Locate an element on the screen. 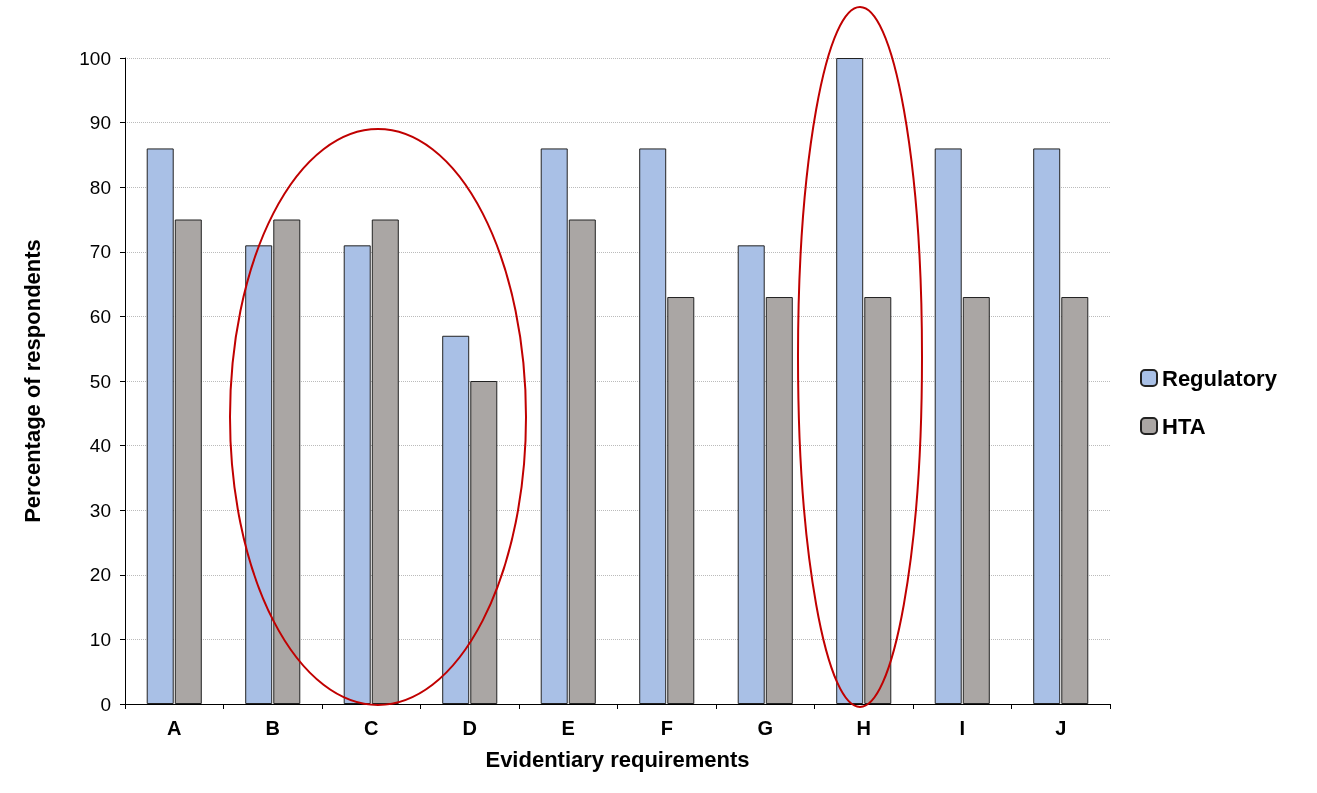  y-tick-label: 30 is located at coordinates (100, 510).